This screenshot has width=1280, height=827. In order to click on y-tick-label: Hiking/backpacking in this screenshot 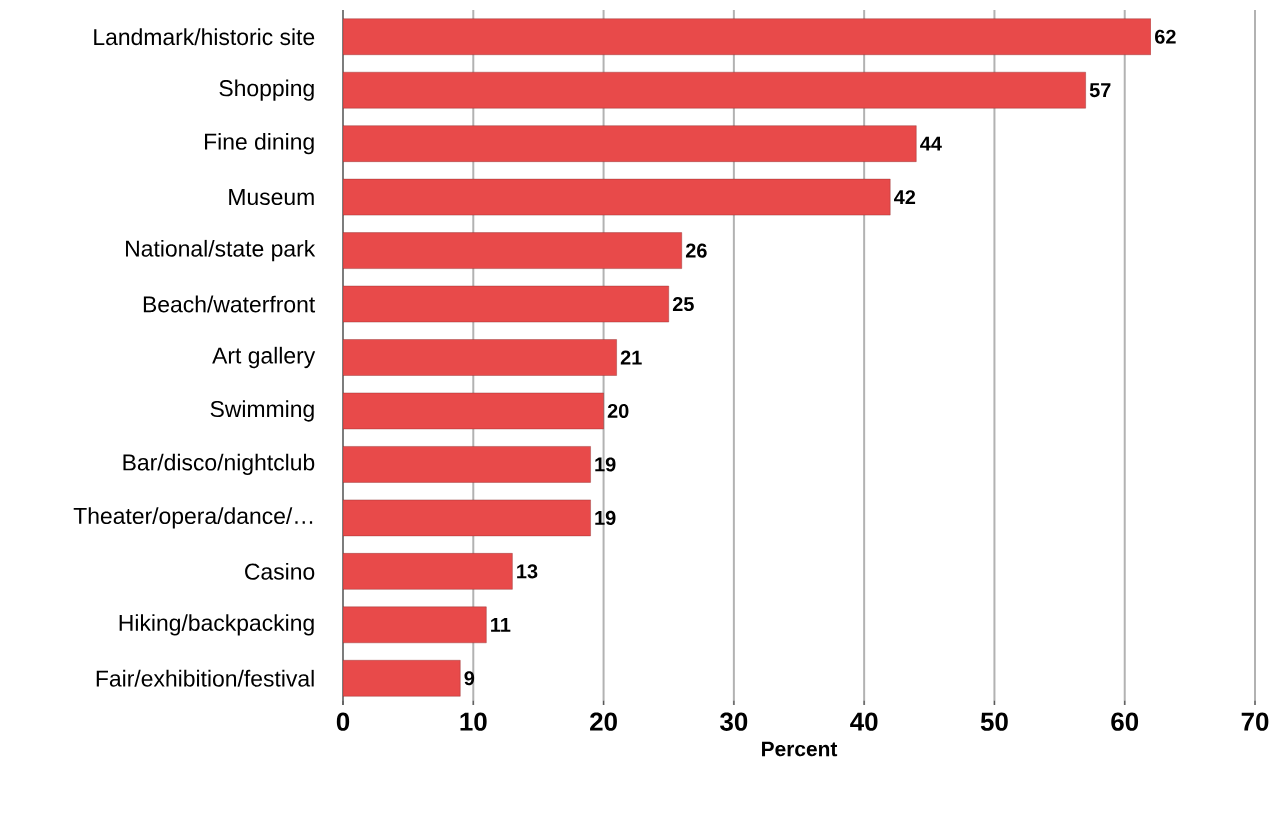, I will do `click(216, 625)`.